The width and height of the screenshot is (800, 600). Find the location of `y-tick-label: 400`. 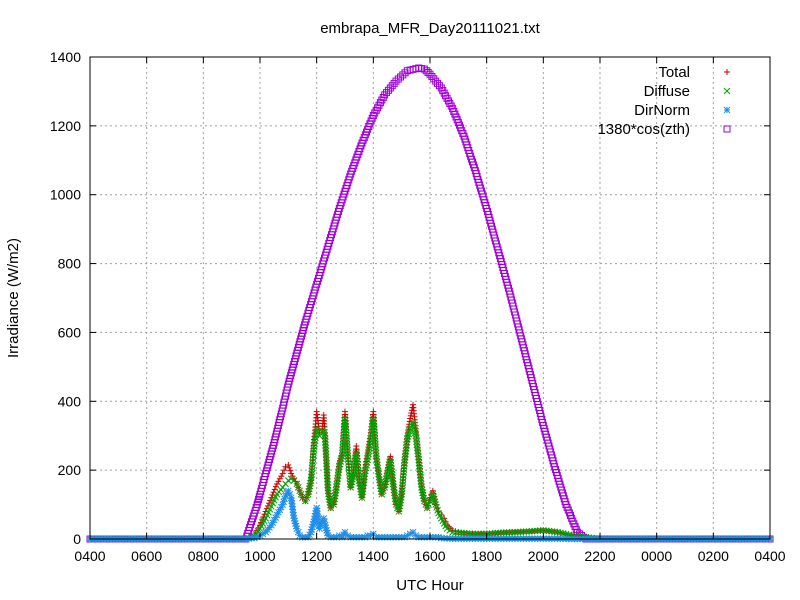

y-tick-label: 400 is located at coordinates (70, 401).